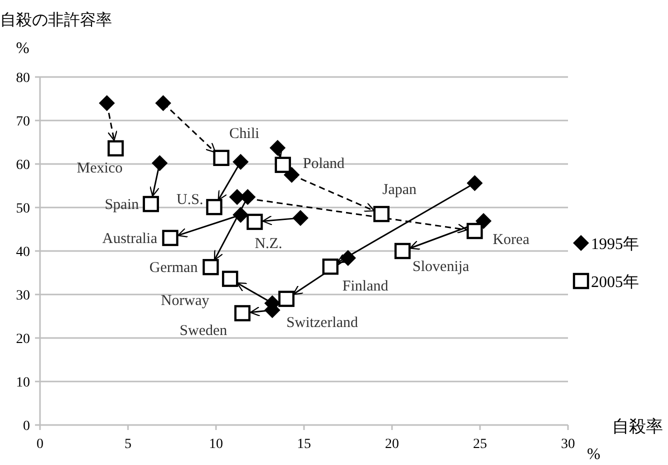 Image resolution: width=668 pixels, height=465 pixels. Describe the element at coordinates (324, 164) in the screenshot. I see `annotation: Poland` at that location.